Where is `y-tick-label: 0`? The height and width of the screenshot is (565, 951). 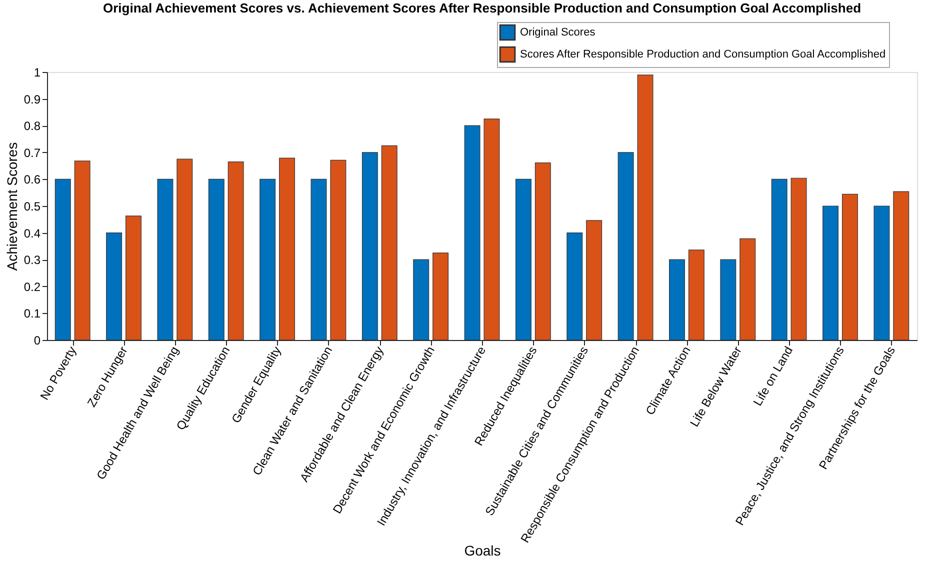 y-tick-label: 0 is located at coordinates (37, 341).